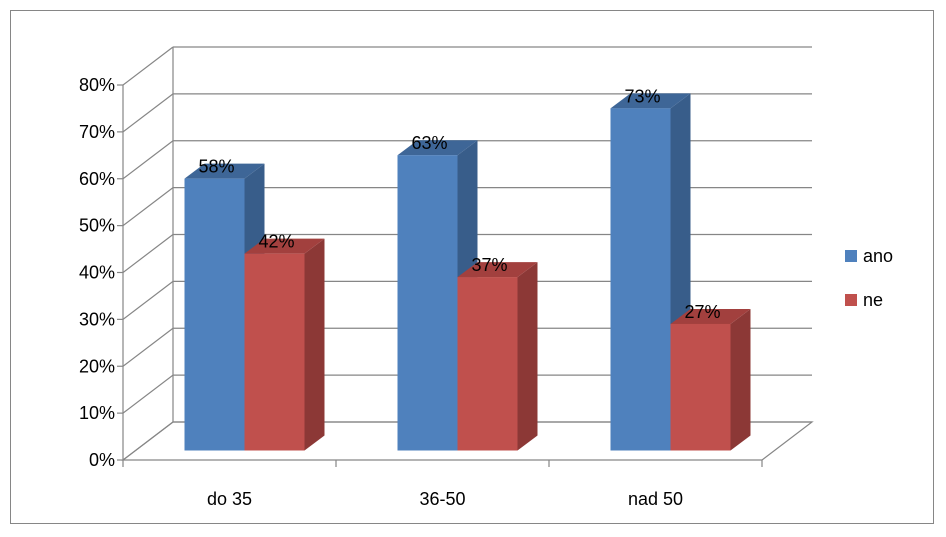 The height and width of the screenshot is (537, 946). I want to click on y-tick-label: 40%, so click(97, 273).